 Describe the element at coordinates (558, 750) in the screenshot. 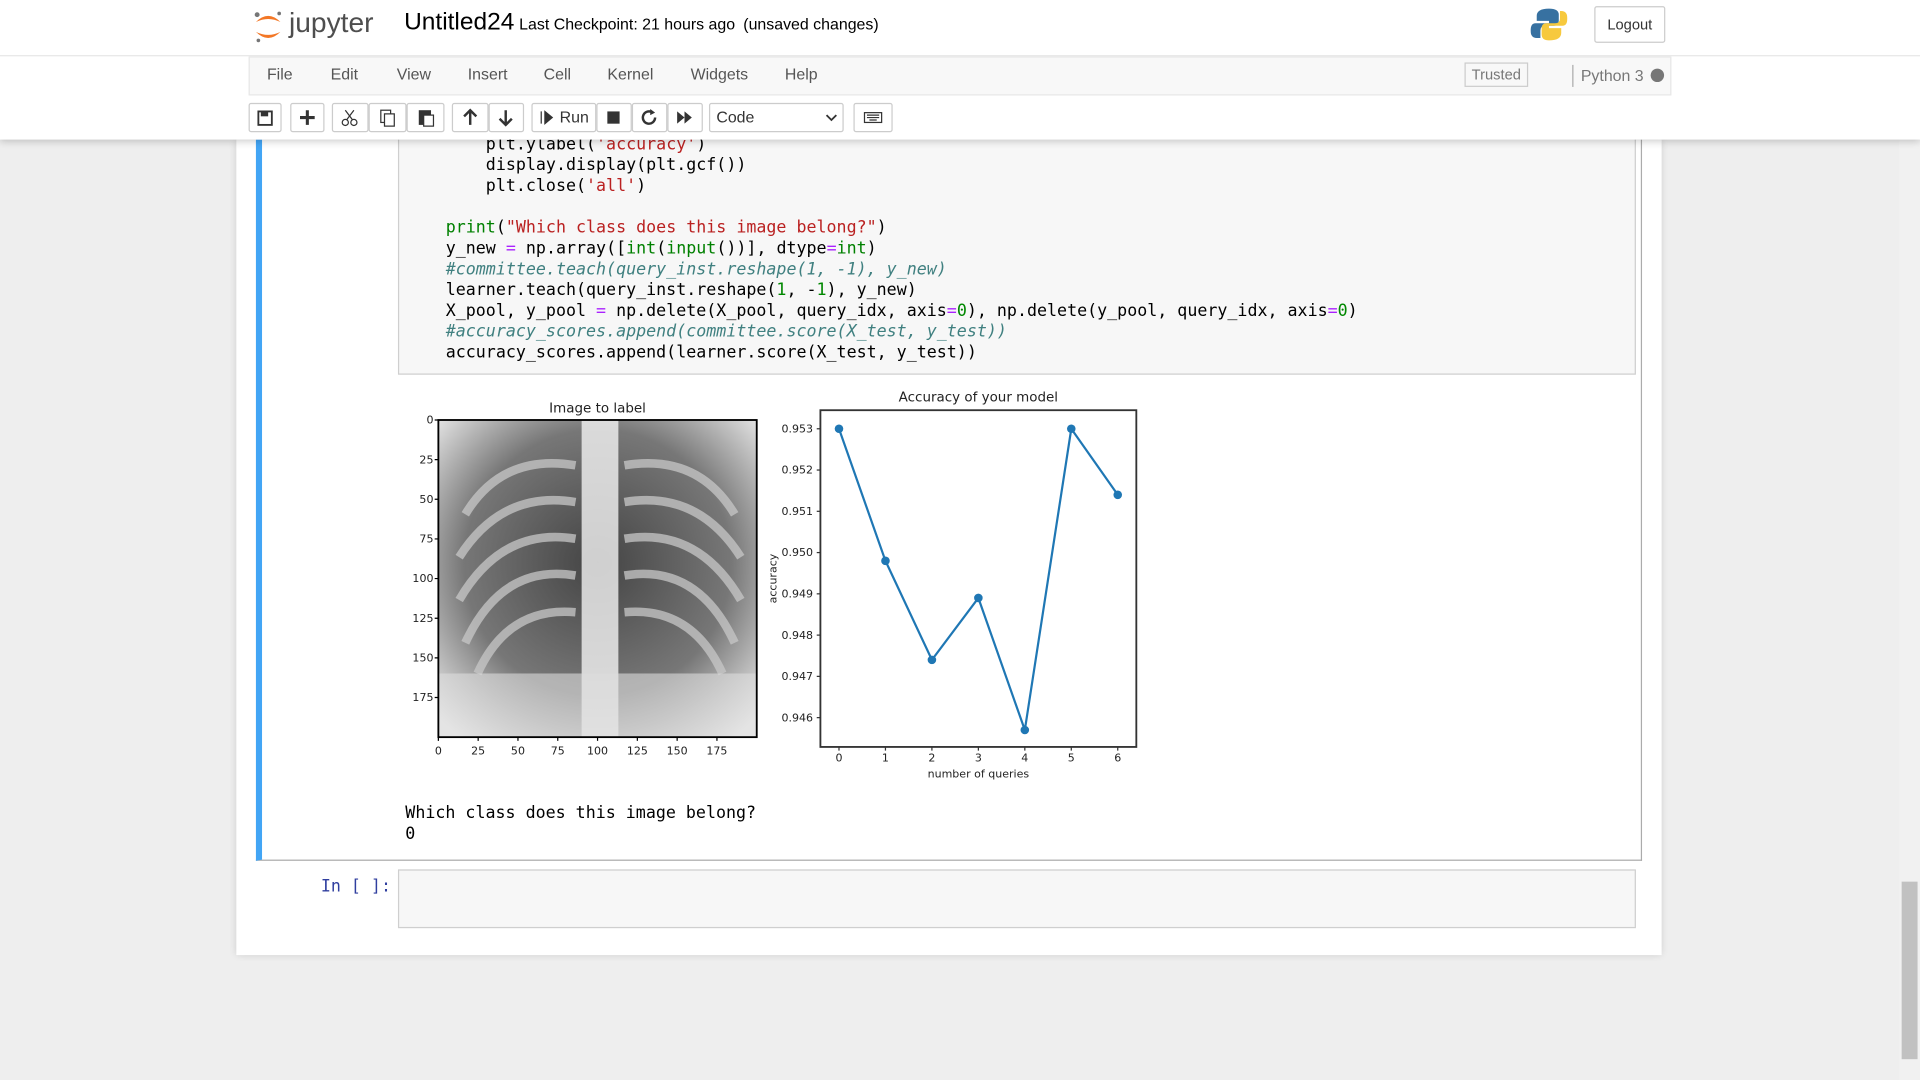

I see `x-tick-label: 75` at that location.